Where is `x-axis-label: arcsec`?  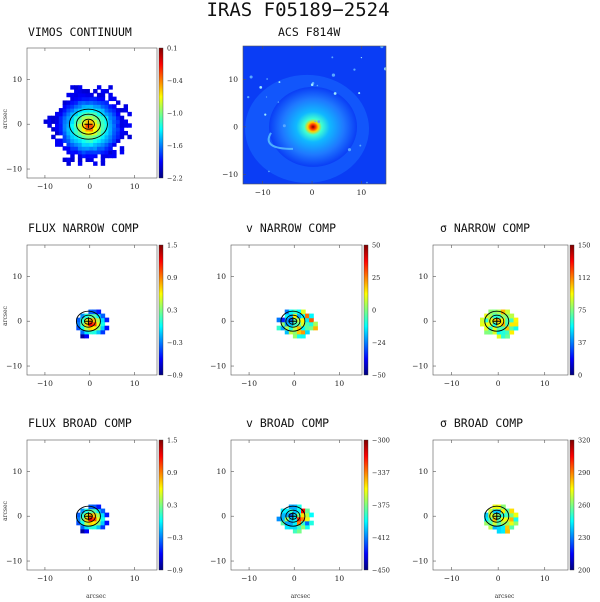
x-axis-label: arcsec is located at coordinates (505, 596).